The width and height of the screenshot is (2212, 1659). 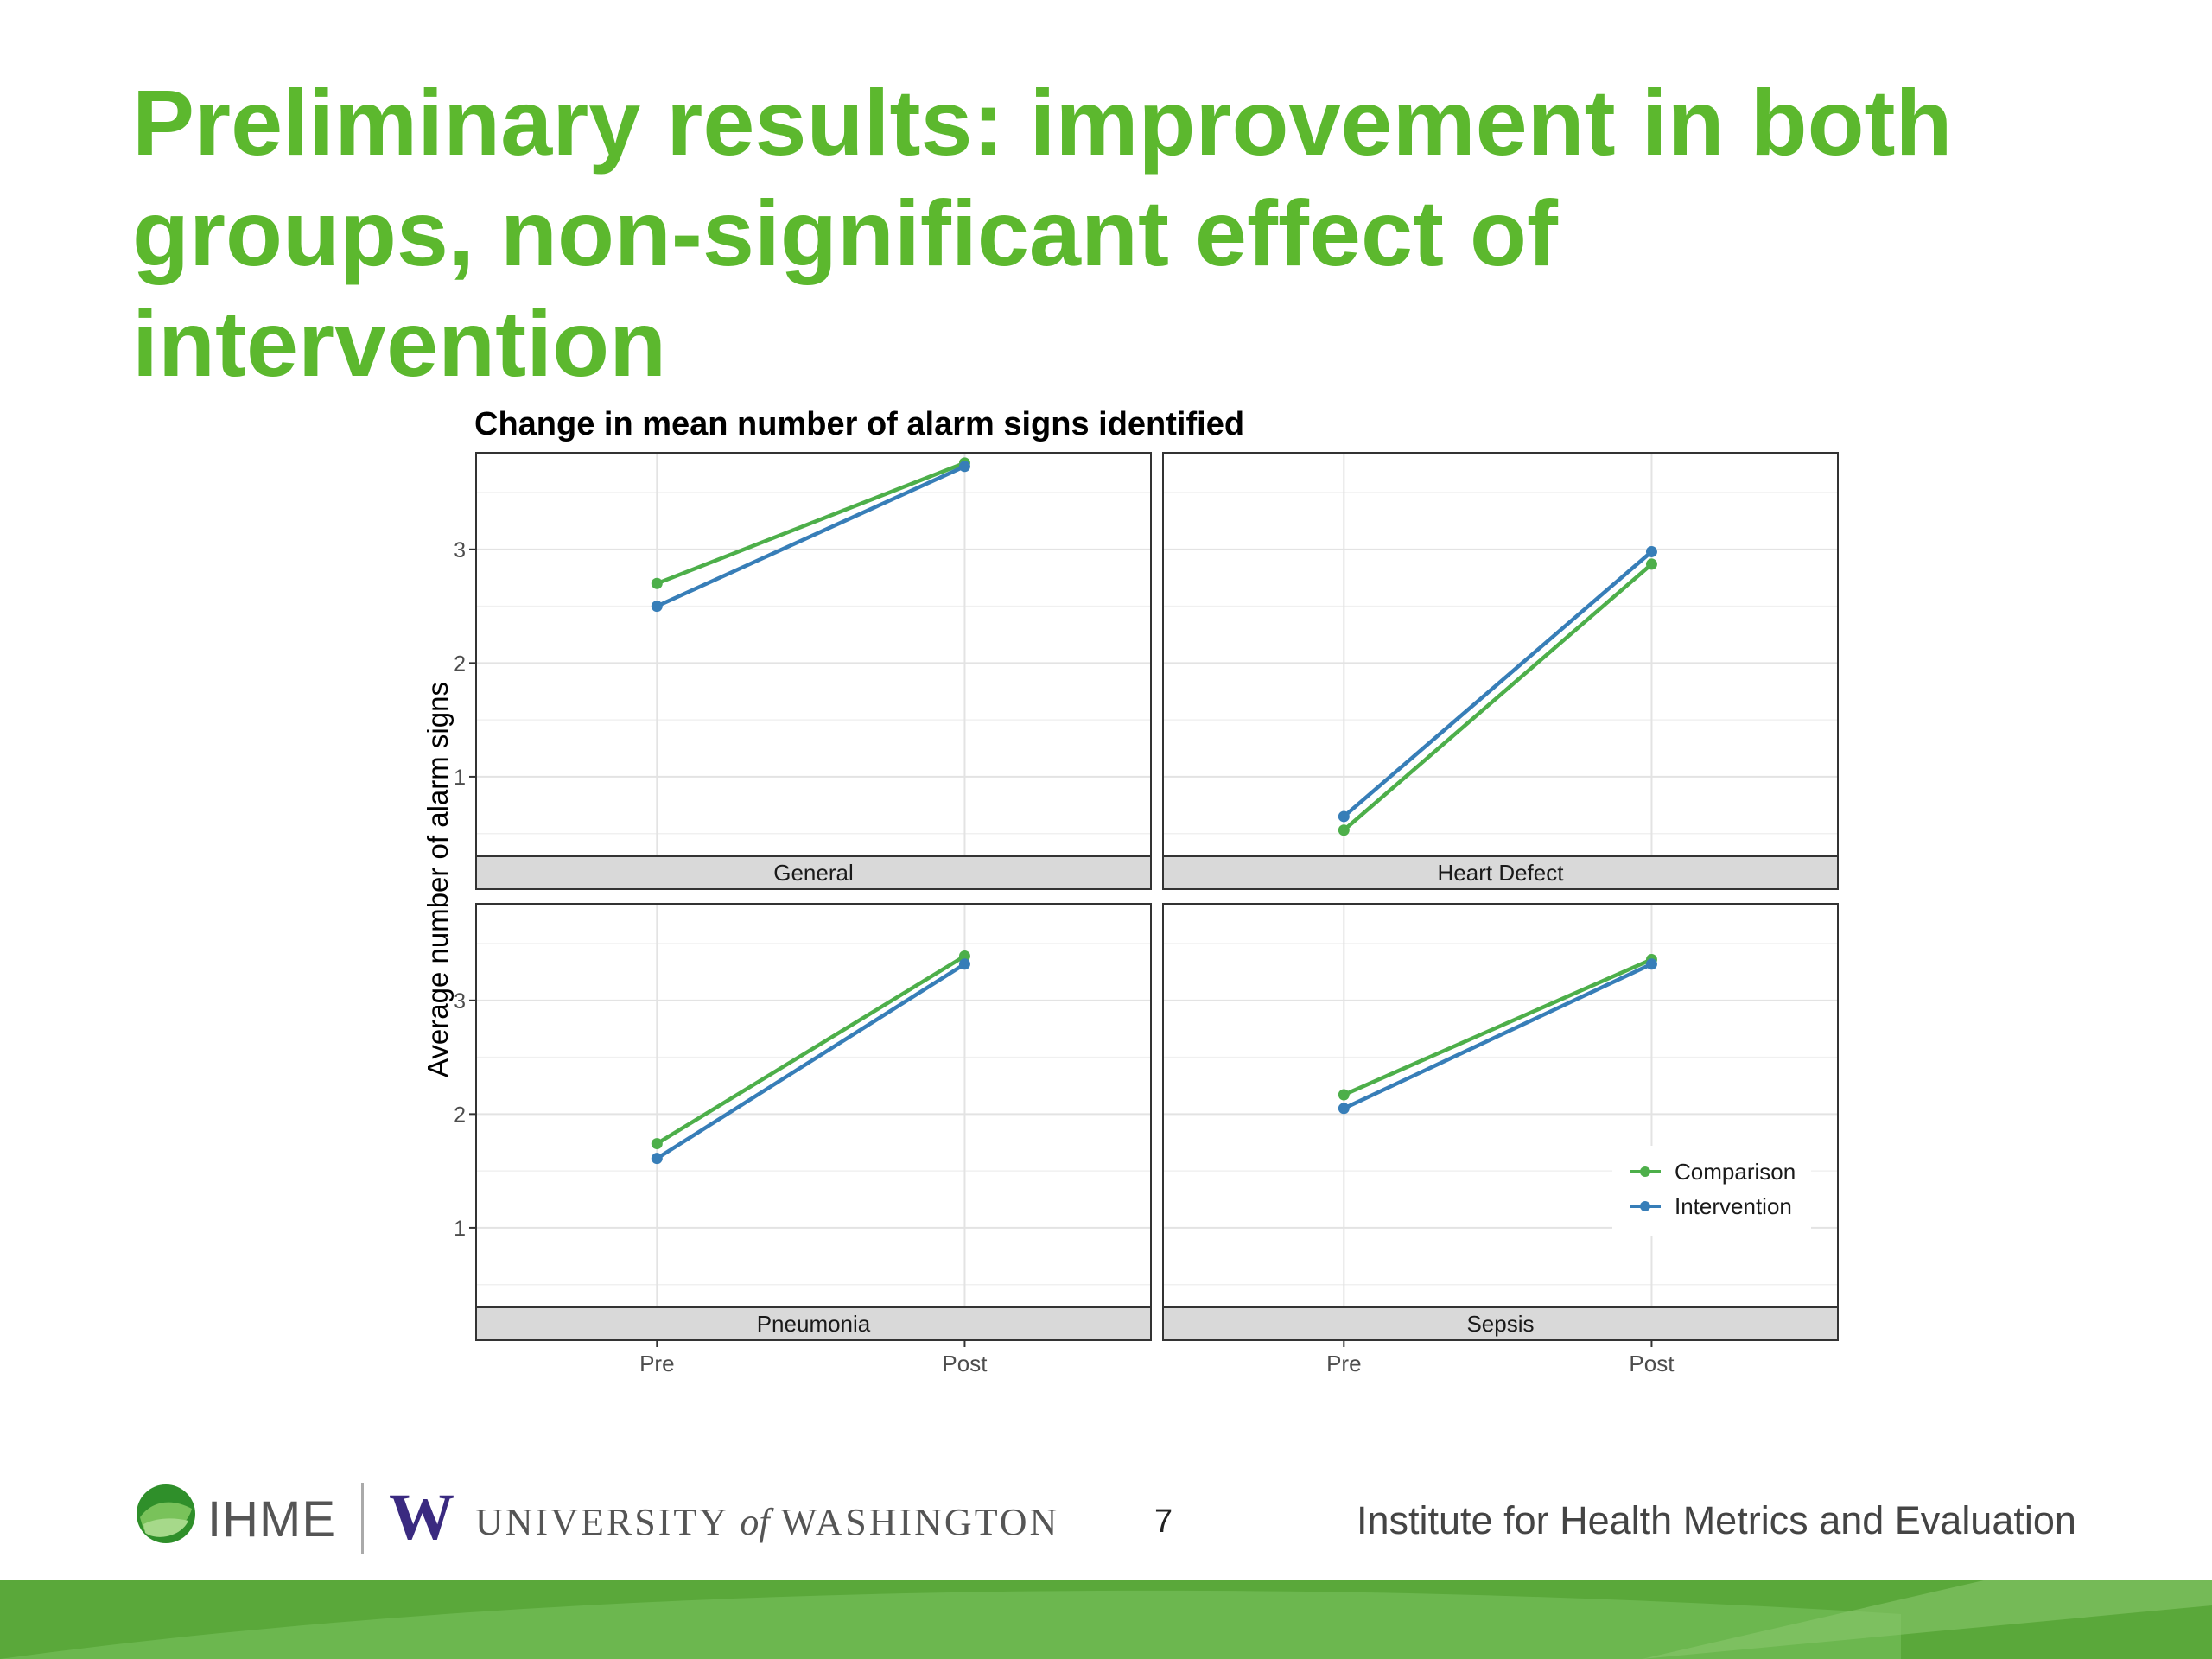 I want to click on ihme-wordmark: IHME, so click(x=271, y=1519).